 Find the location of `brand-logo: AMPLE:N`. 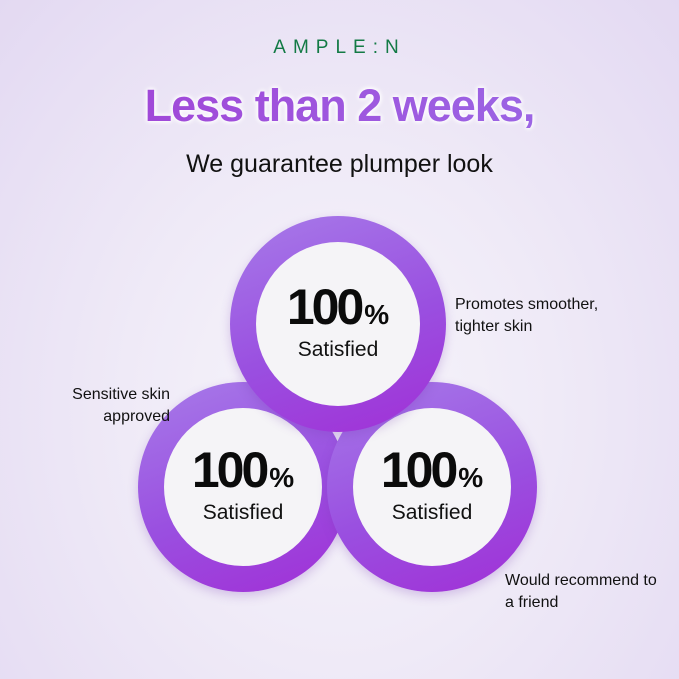

brand-logo: AMPLE:N is located at coordinates (339, 47).